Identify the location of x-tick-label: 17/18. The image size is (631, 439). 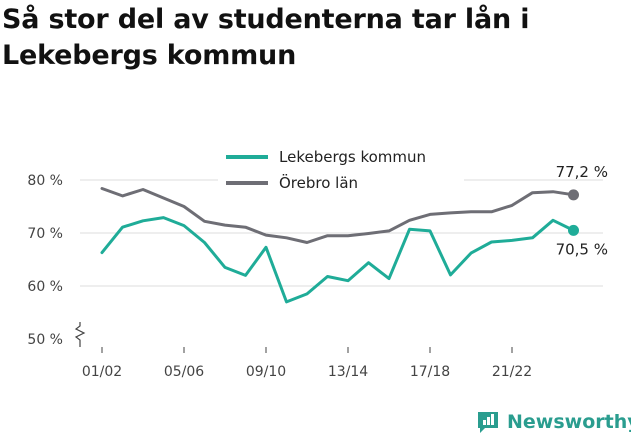
(430, 372).